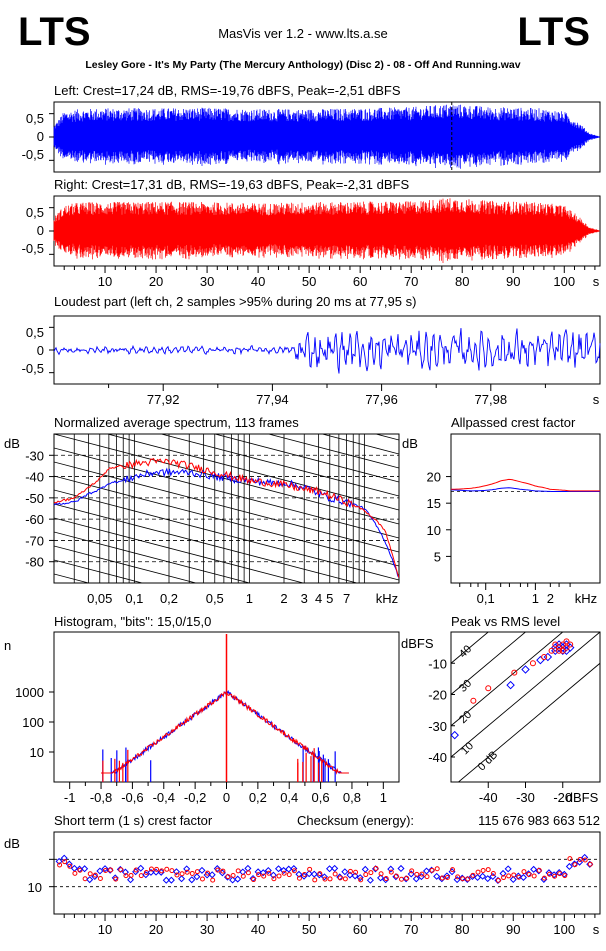 The image size is (606, 951). What do you see at coordinates (596, 929) in the screenshot?
I see `x-unit-label: s` at bounding box center [596, 929].